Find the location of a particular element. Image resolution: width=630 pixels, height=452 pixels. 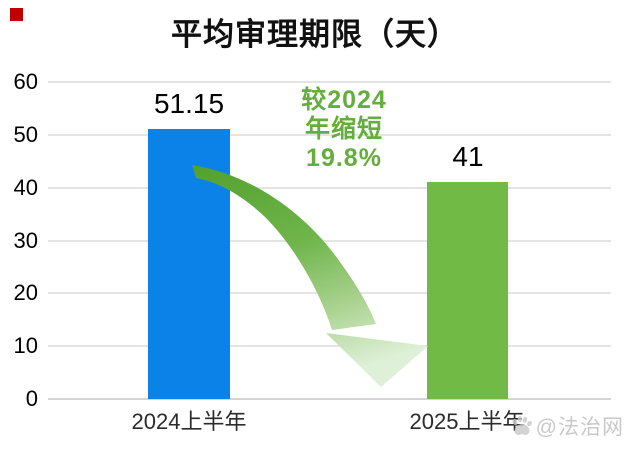

watermark-text: @法治网 is located at coordinates (579, 427).